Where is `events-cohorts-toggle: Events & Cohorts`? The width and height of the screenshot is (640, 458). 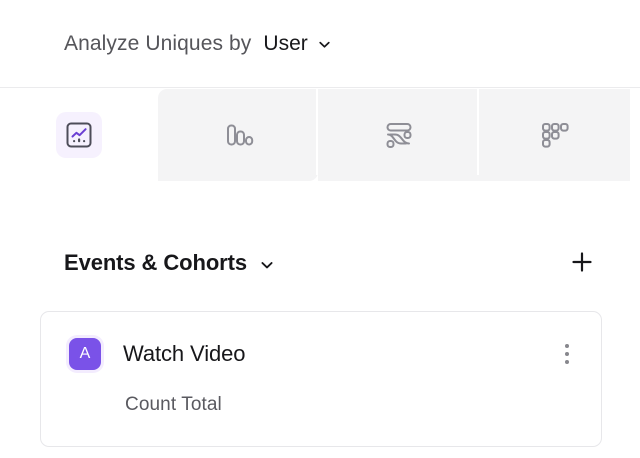 events-cohorts-toggle: Events & Cohorts is located at coordinates (169, 263).